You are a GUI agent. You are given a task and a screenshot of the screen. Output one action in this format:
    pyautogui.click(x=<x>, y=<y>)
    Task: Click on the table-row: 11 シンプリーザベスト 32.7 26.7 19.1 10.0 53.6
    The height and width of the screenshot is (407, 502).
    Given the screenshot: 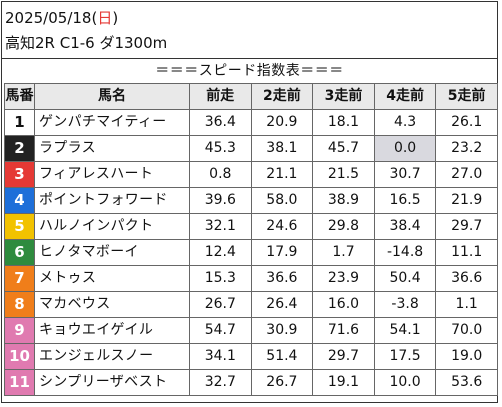 What is the action you would take?
    pyautogui.click(x=251, y=382)
    